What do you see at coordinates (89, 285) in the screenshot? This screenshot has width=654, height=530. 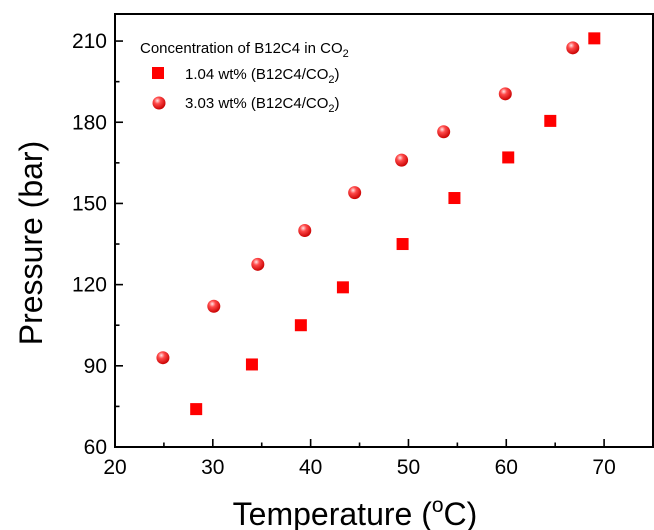 I see `y-tick-label: 120` at bounding box center [89, 285].